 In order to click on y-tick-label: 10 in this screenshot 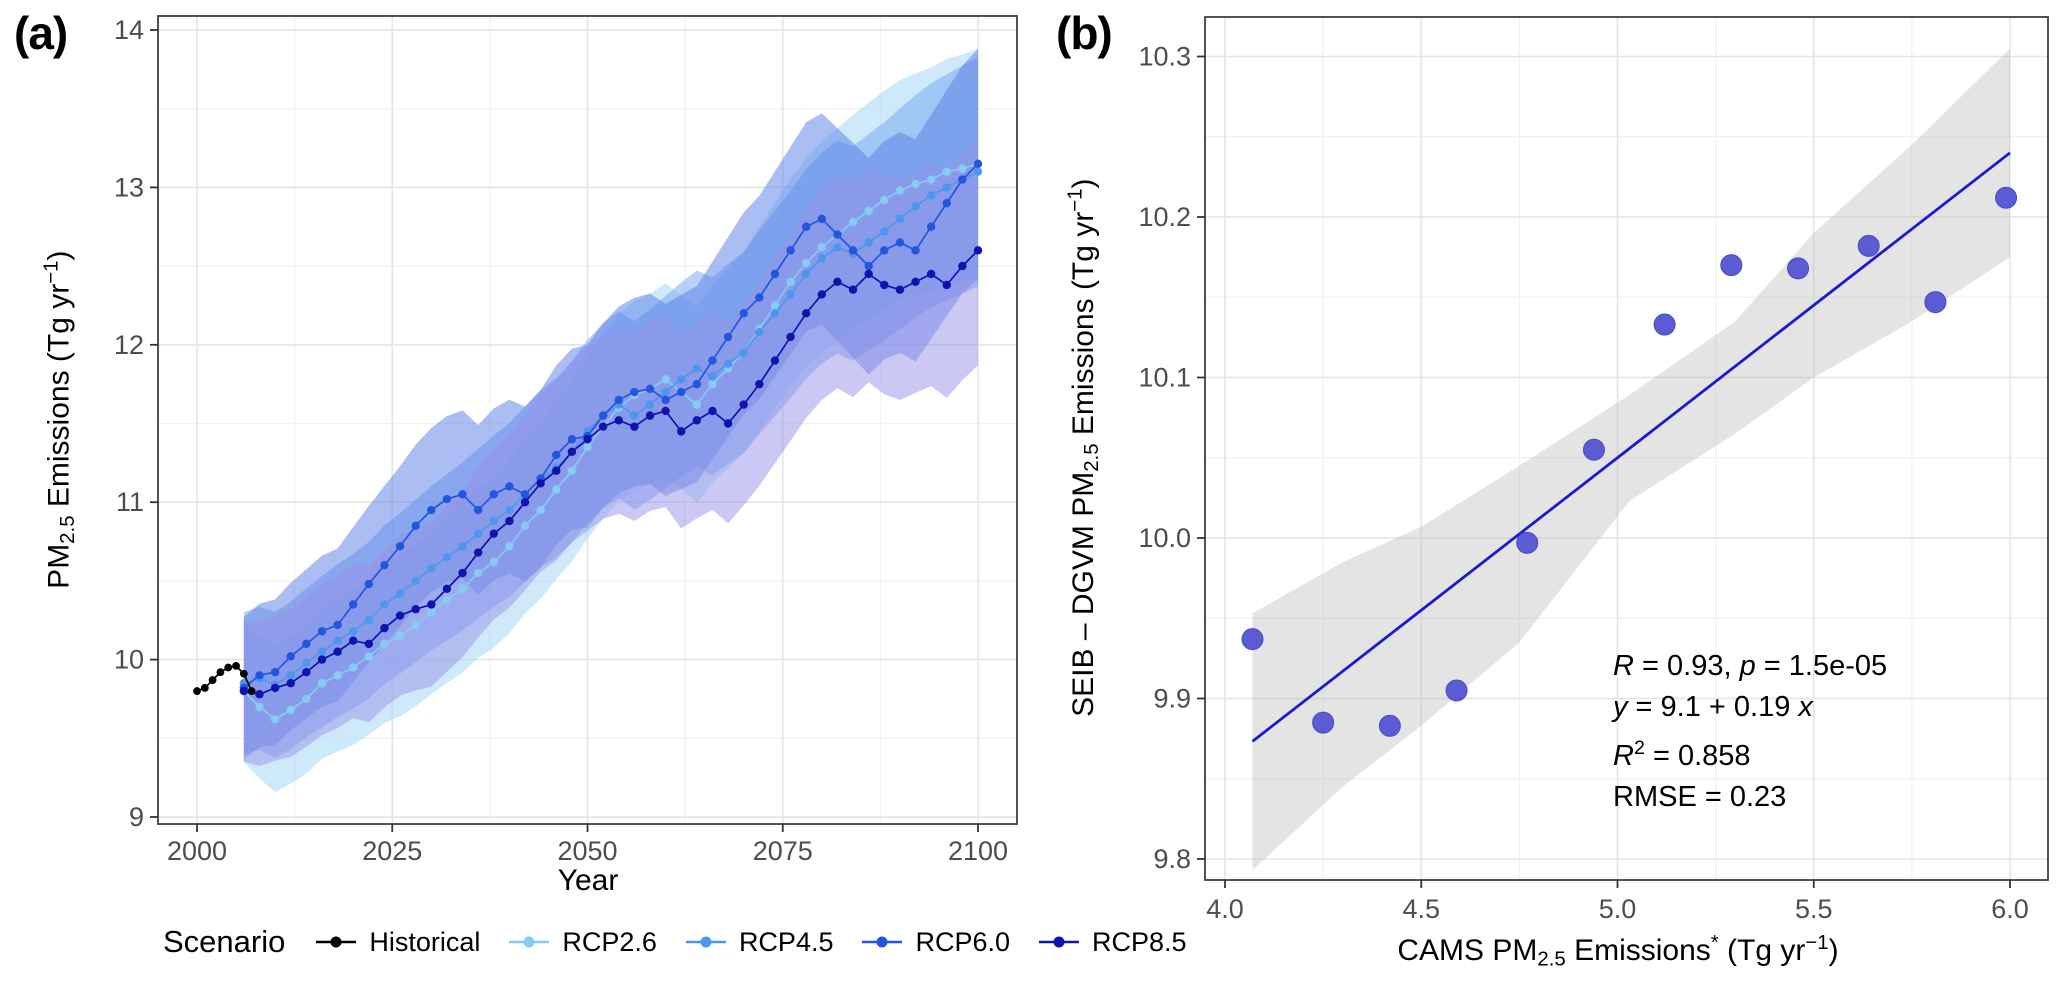, I will do `click(129, 660)`.